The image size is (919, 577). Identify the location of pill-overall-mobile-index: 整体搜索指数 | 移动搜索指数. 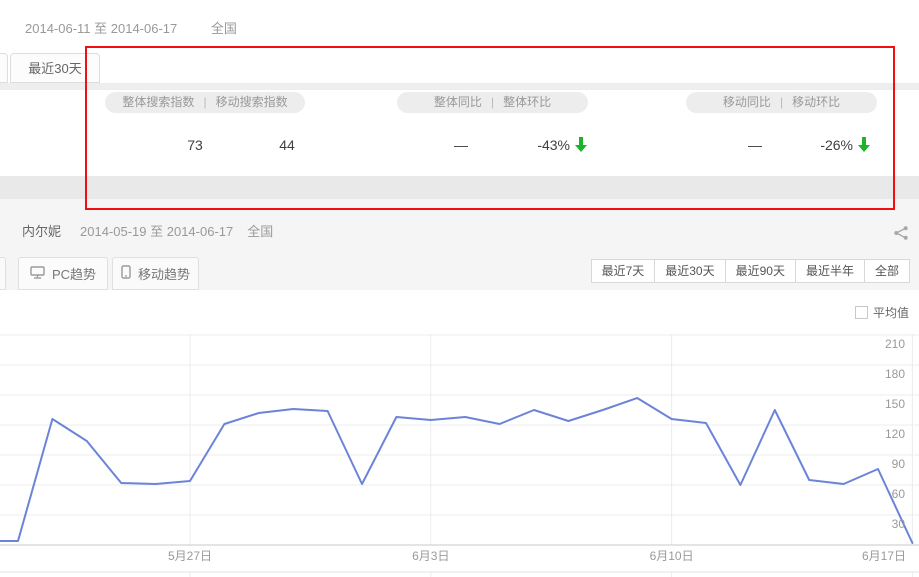
(205, 102).